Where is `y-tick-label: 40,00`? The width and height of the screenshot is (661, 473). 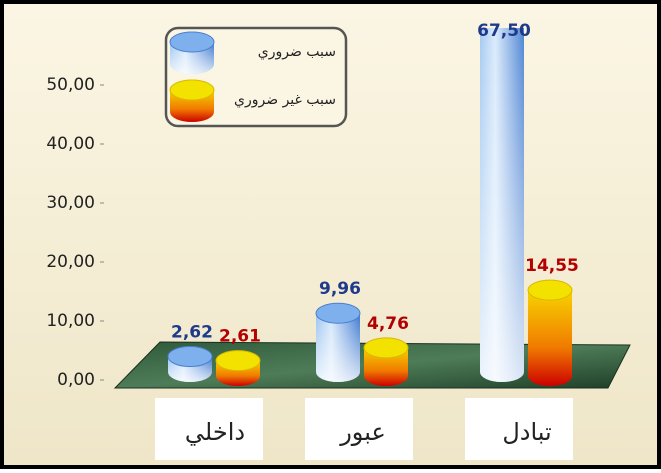 y-tick-label: 40,00 is located at coordinates (70, 144).